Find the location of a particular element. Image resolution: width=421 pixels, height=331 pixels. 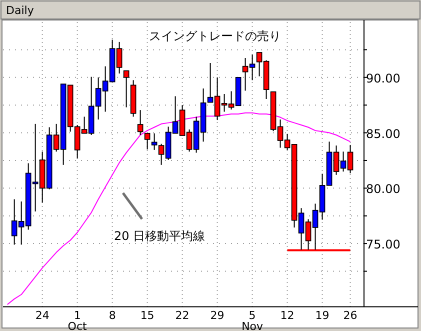

y-tick-label: 80.00 is located at coordinates (383, 189).